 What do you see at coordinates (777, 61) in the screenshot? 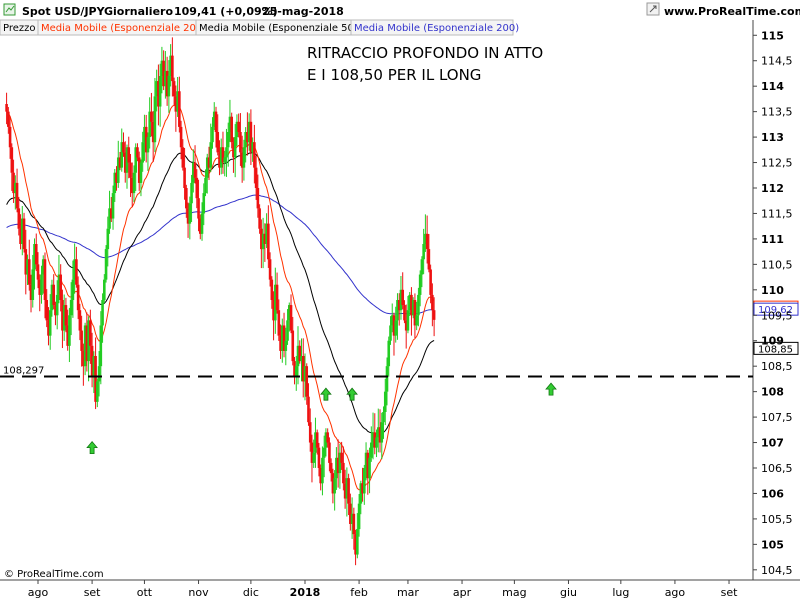
I see `y-tick-label: 114,5` at bounding box center [777, 61].